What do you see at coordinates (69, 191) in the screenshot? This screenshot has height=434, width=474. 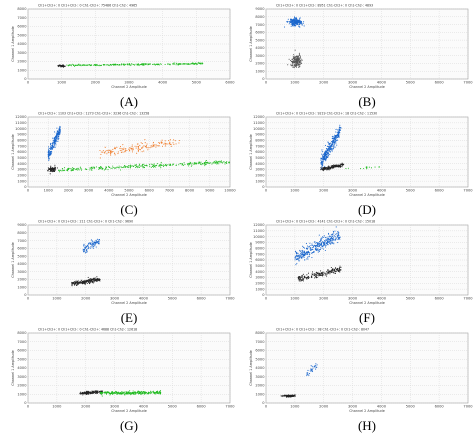 I see `x-tick-label: 2000` at bounding box center [69, 191].